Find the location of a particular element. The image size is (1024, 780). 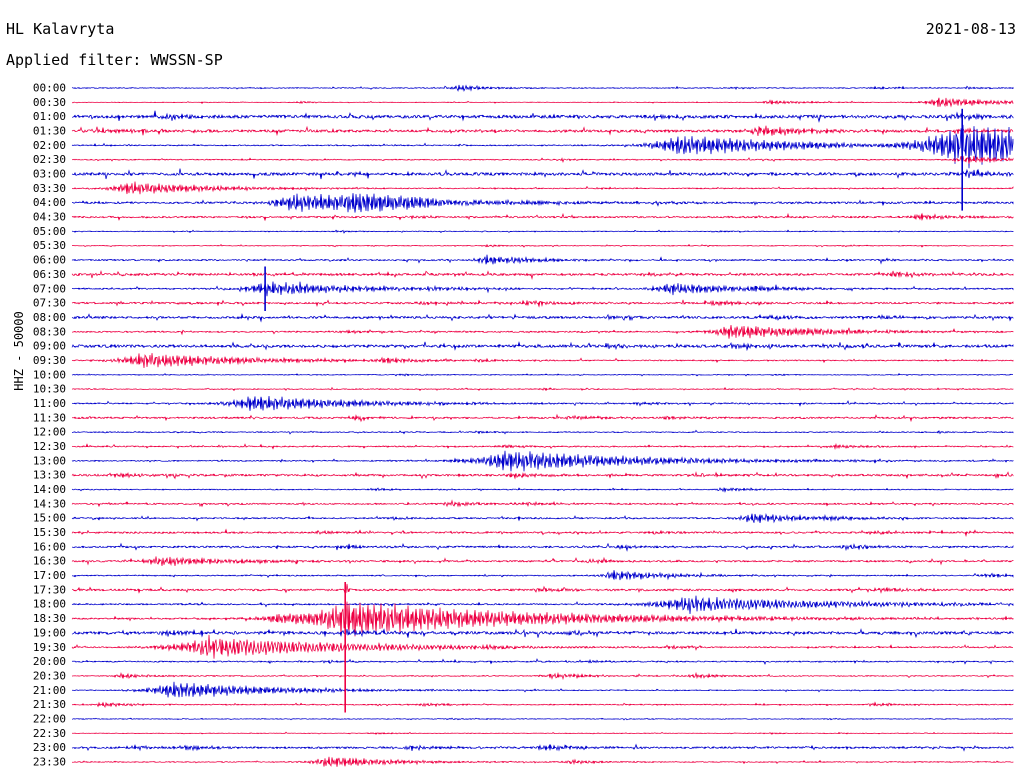

time-tick-label: 21:30 is located at coordinates (49, 704).